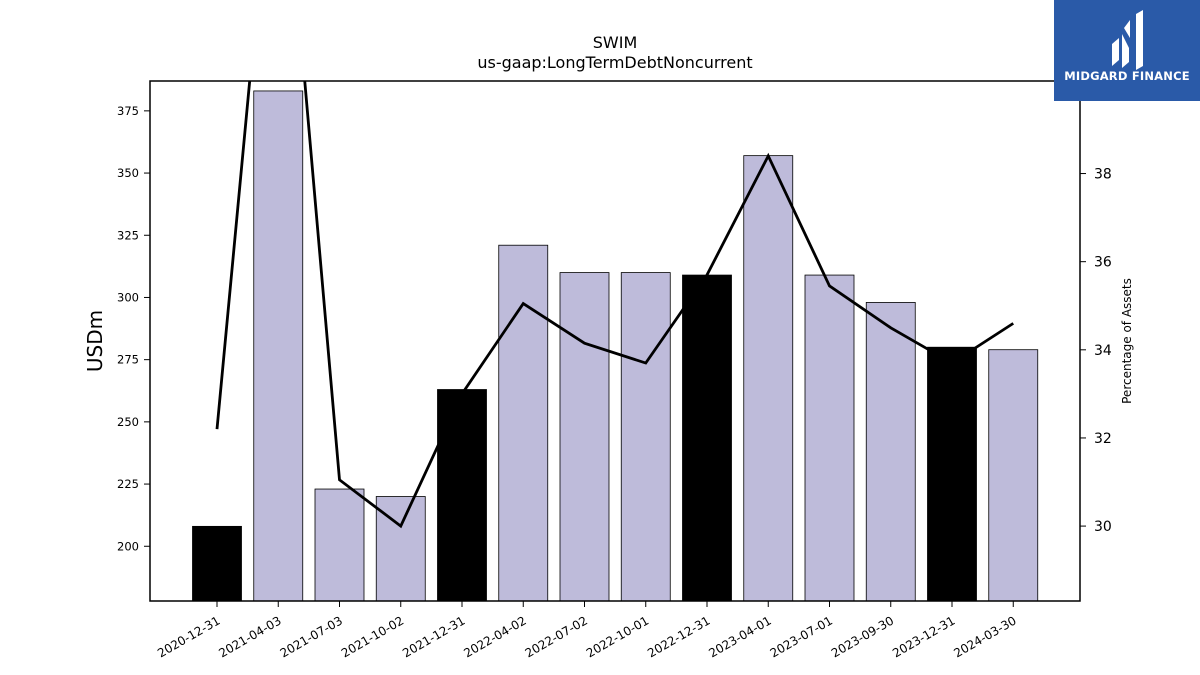 The width and height of the screenshot is (1200, 675). Describe the element at coordinates (128, 484) in the screenshot. I see `y-tick-label: 225` at that location.